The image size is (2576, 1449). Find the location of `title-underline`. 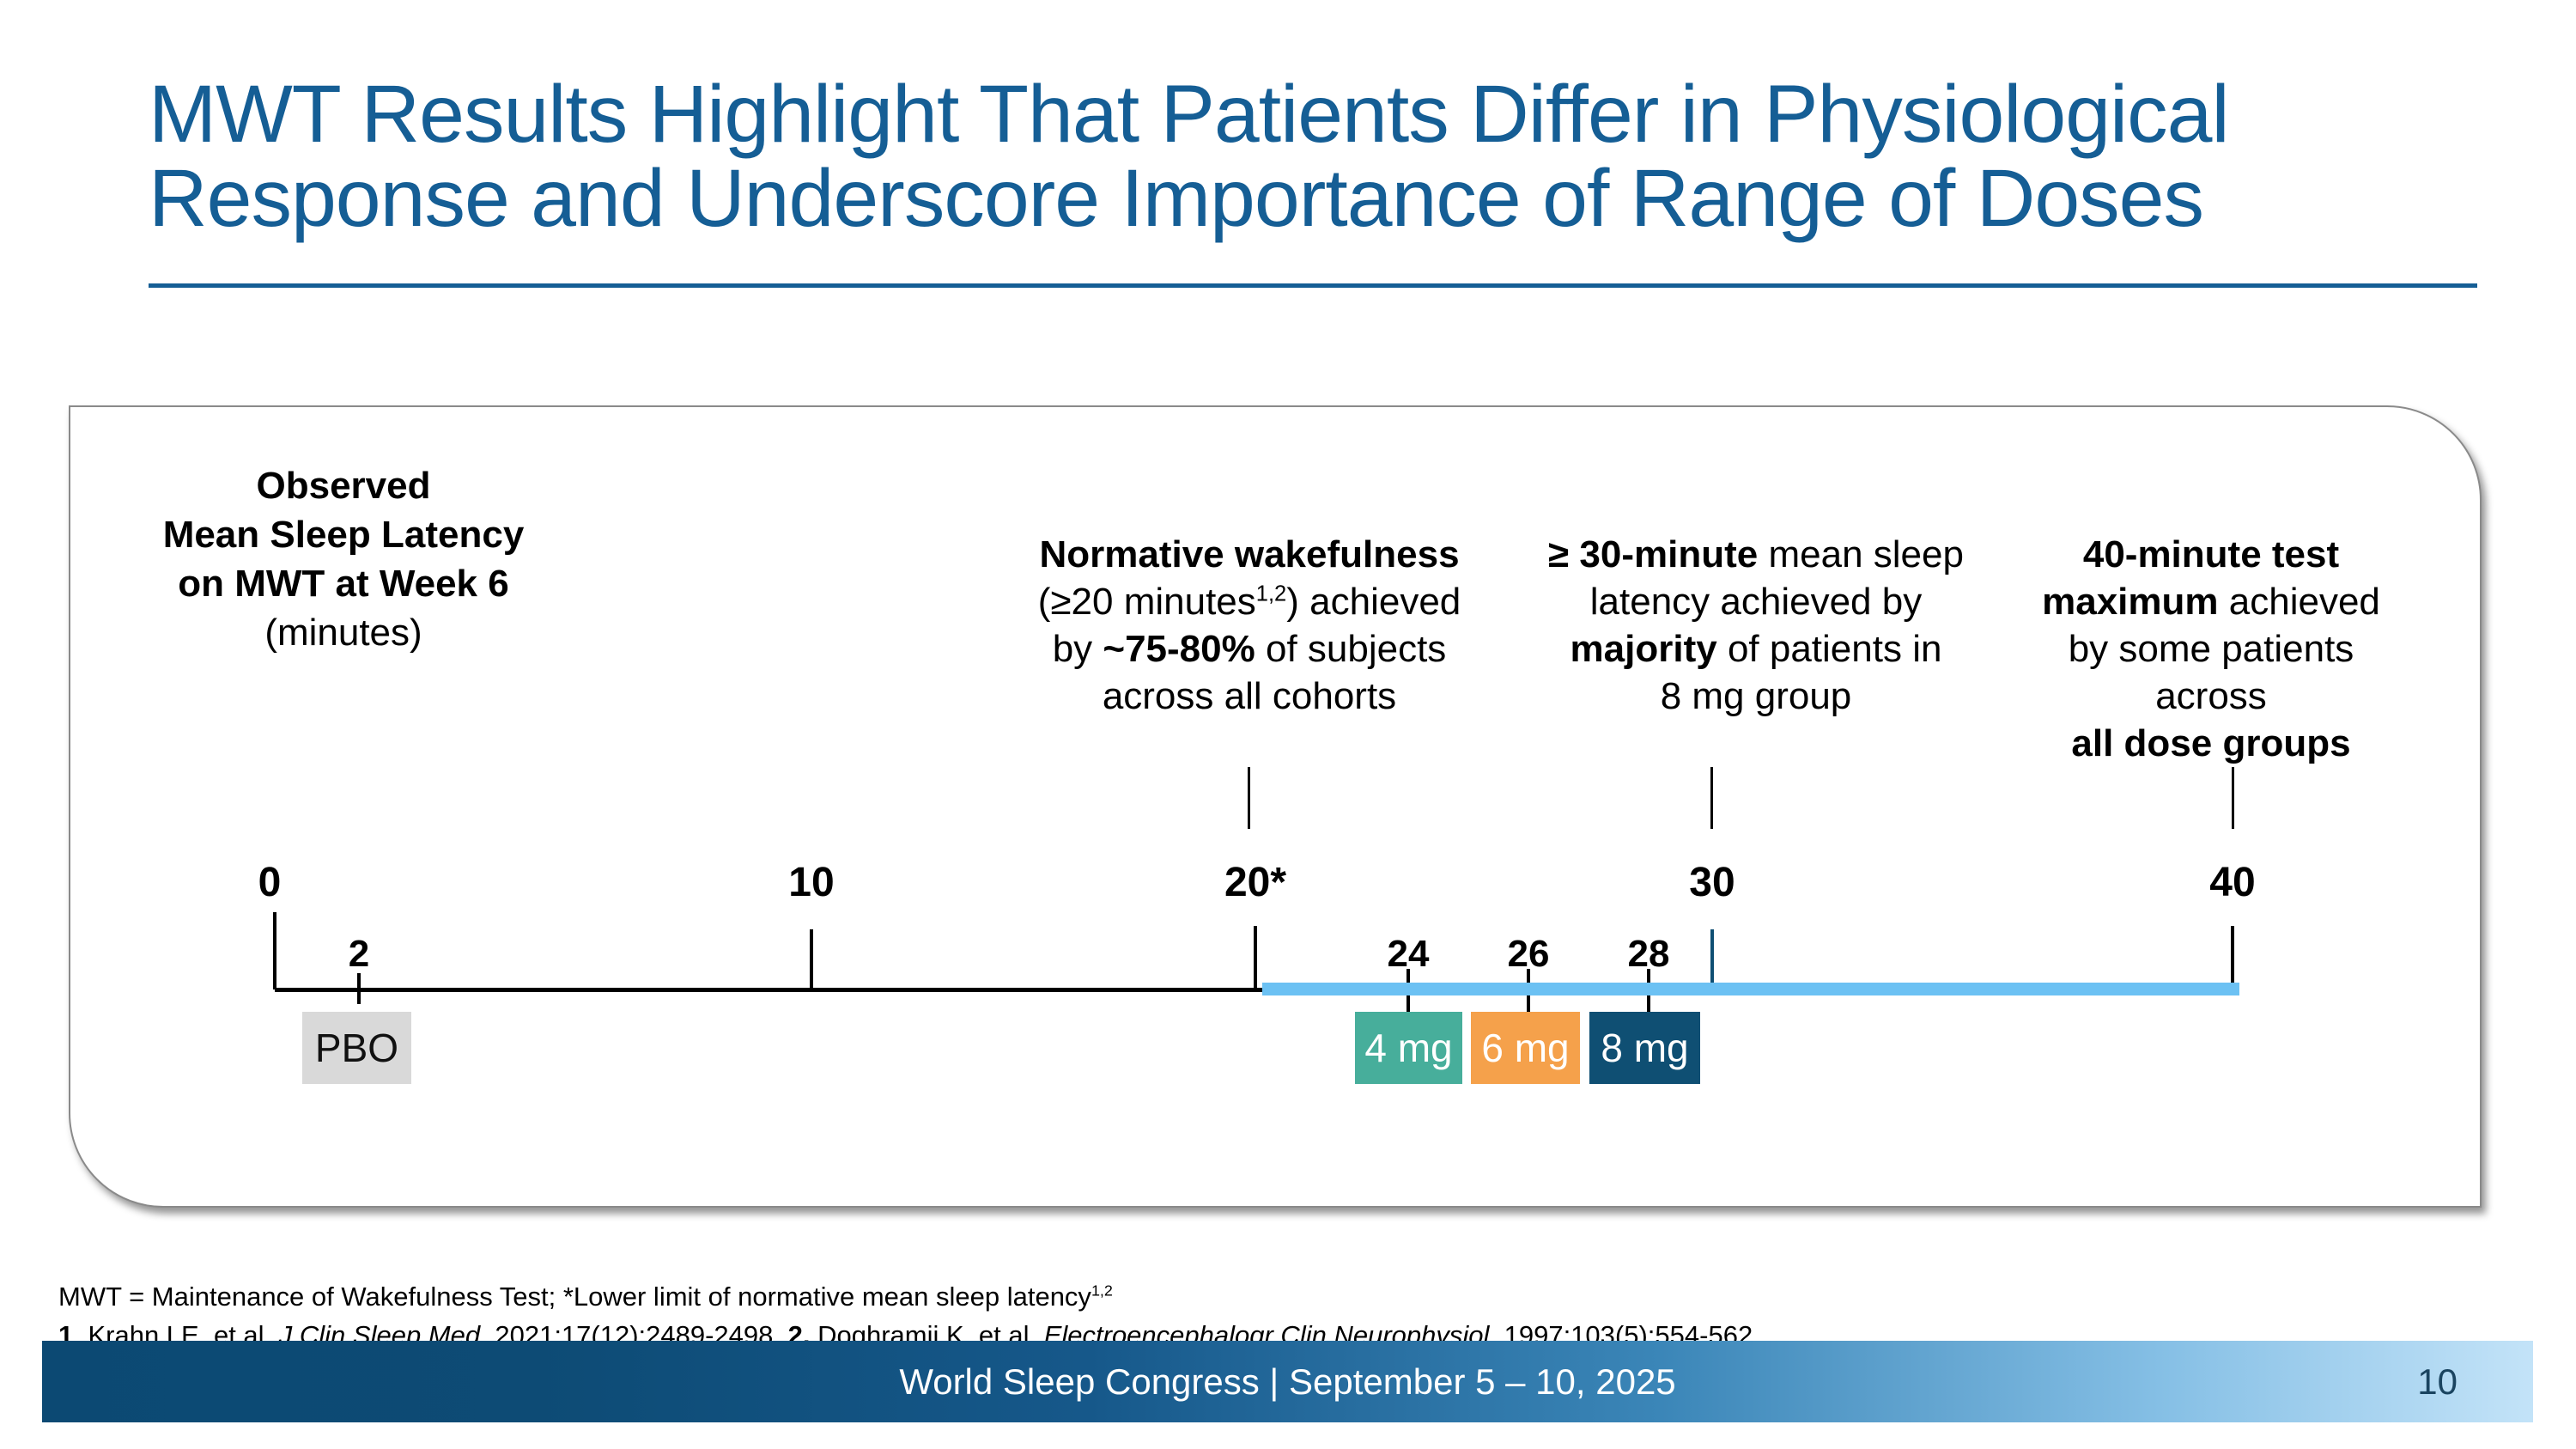

title-underline is located at coordinates (1313, 285).